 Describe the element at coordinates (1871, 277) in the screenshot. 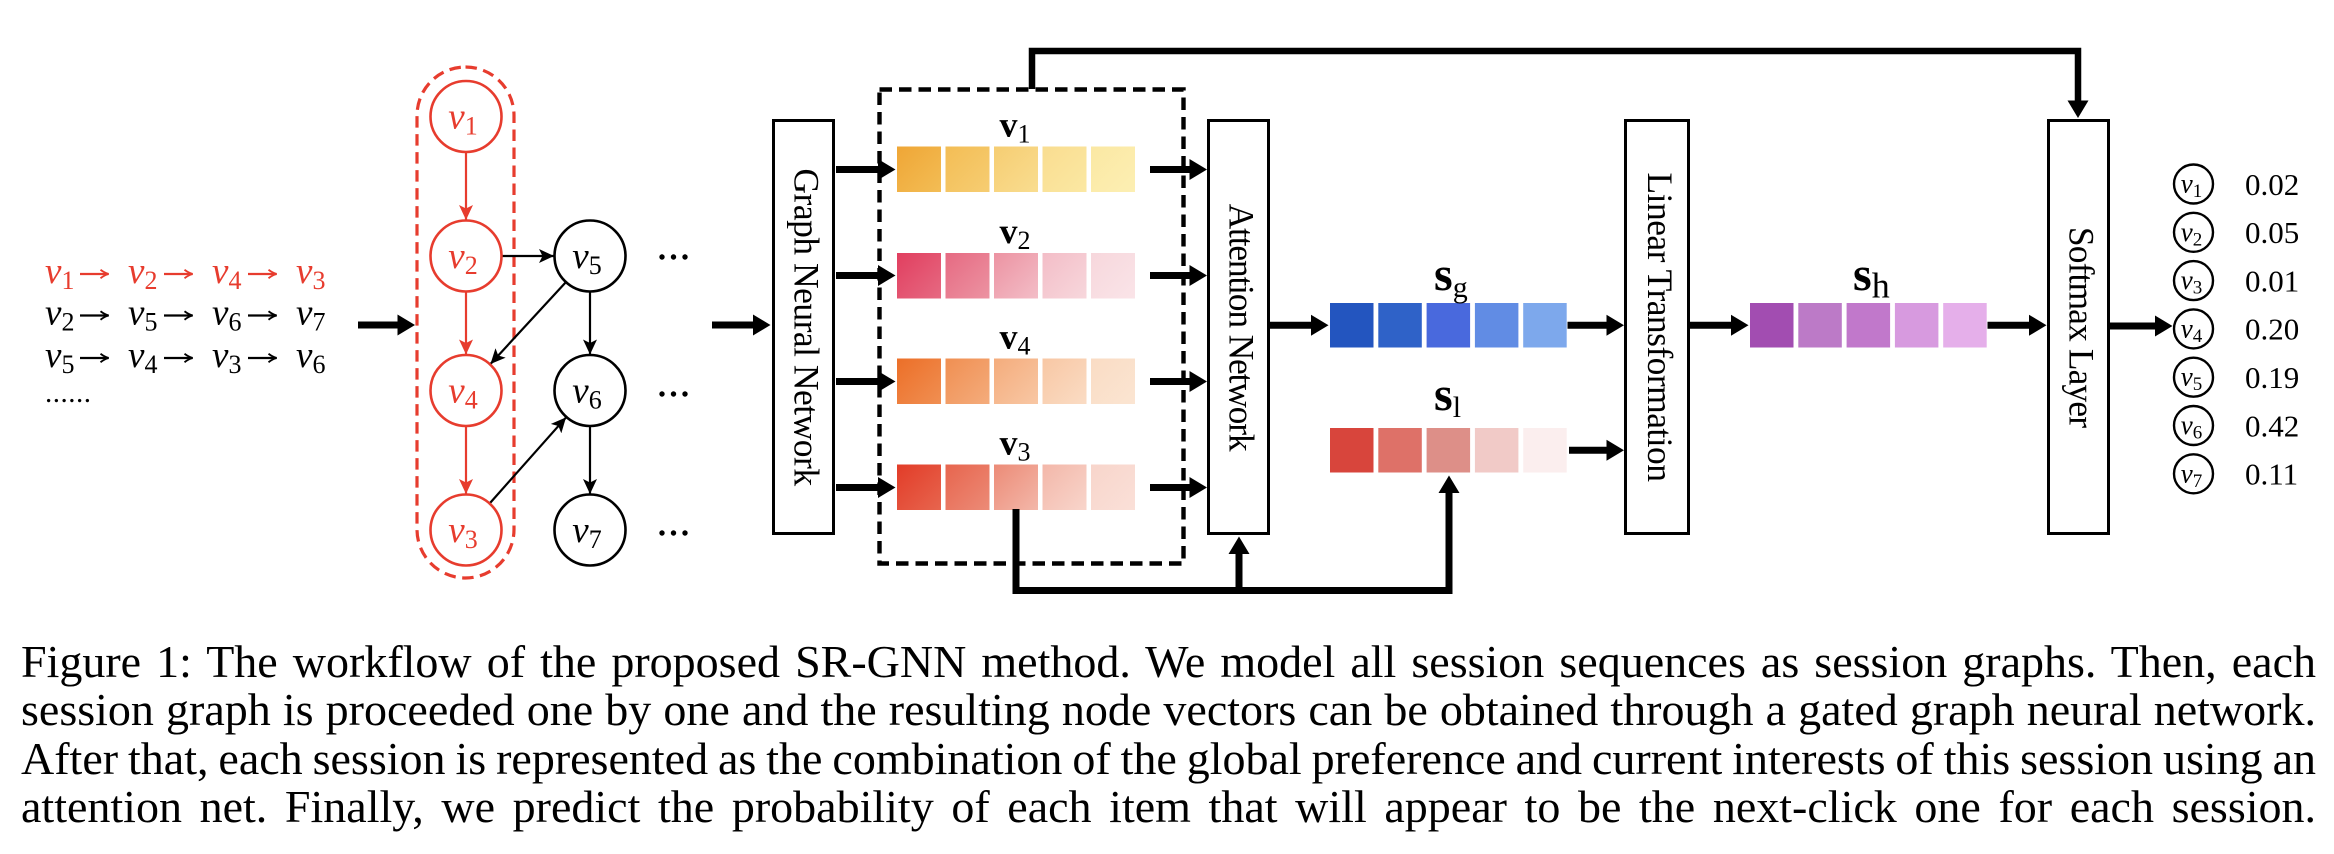

I see `svg-text: sh` at that location.